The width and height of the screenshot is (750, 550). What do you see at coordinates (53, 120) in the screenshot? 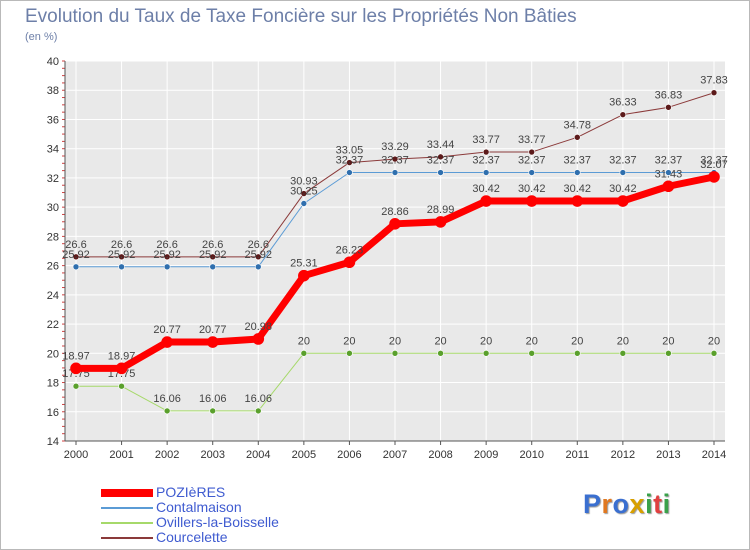
I see `y-tick-label: 36` at bounding box center [53, 120].